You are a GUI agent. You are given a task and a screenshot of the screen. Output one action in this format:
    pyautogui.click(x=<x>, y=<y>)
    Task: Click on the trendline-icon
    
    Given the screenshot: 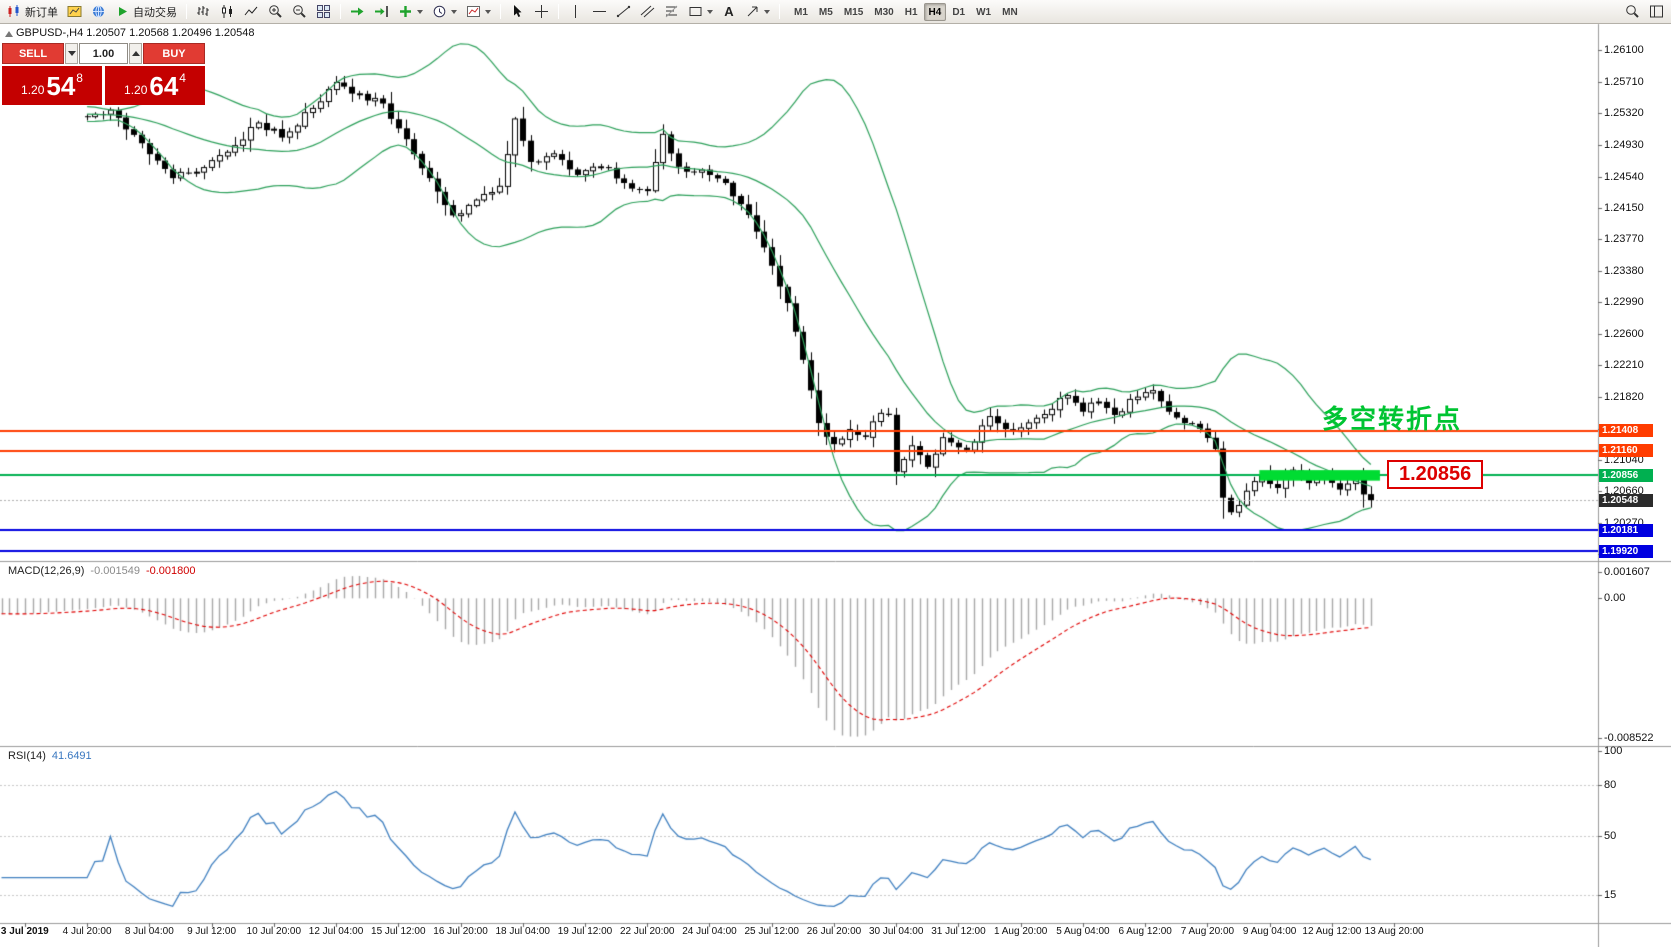 What is the action you would take?
    pyautogui.click(x=623, y=11)
    